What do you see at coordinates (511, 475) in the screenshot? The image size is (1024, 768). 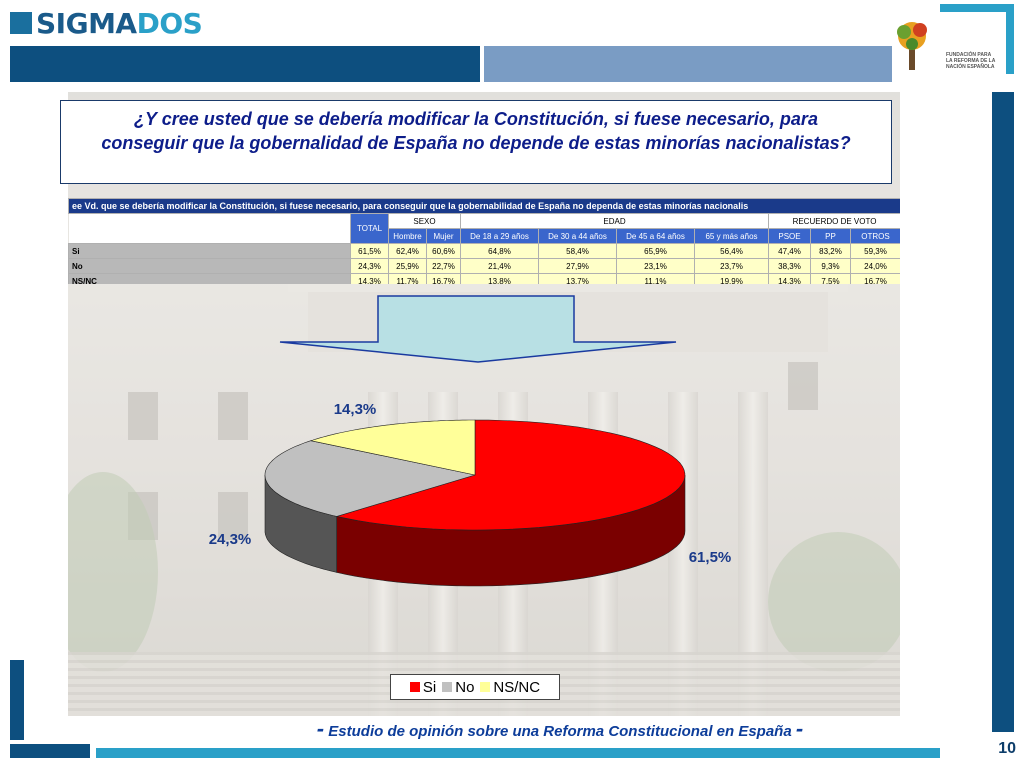 I see `pie-slice-si` at bounding box center [511, 475].